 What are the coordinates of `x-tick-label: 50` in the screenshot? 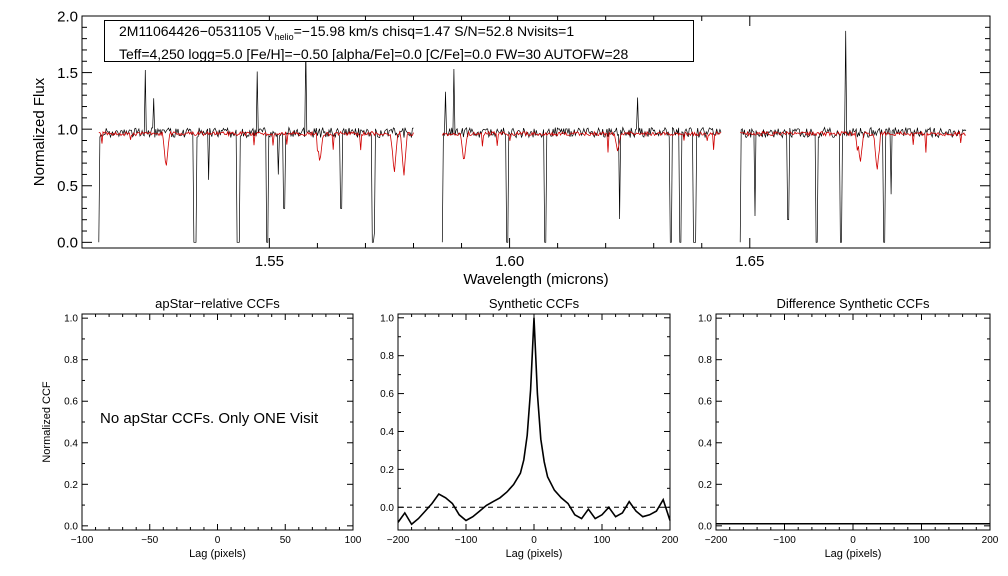 It's located at (286, 540).